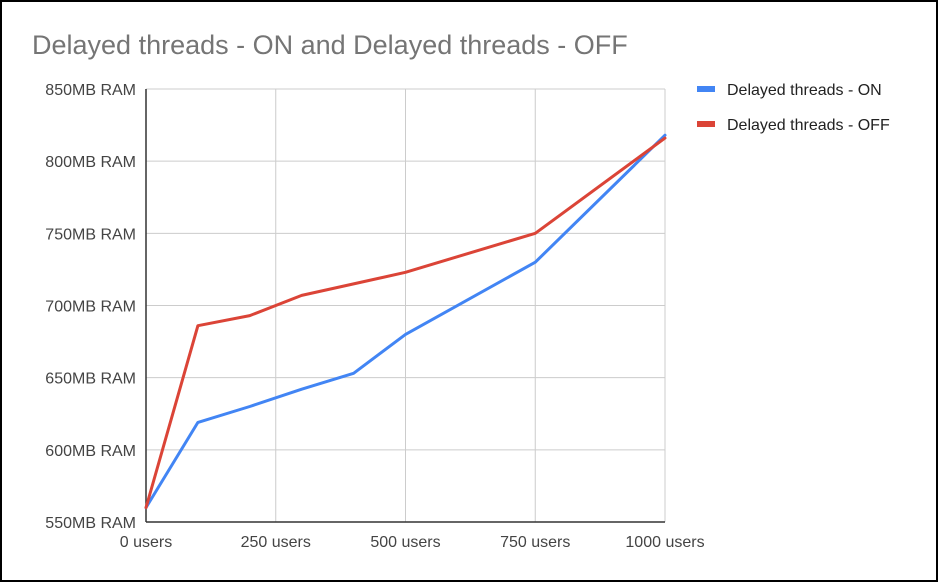 The width and height of the screenshot is (938, 582). Describe the element at coordinates (90, 523) in the screenshot. I see `y-tick-label: 550MB RAM` at that location.